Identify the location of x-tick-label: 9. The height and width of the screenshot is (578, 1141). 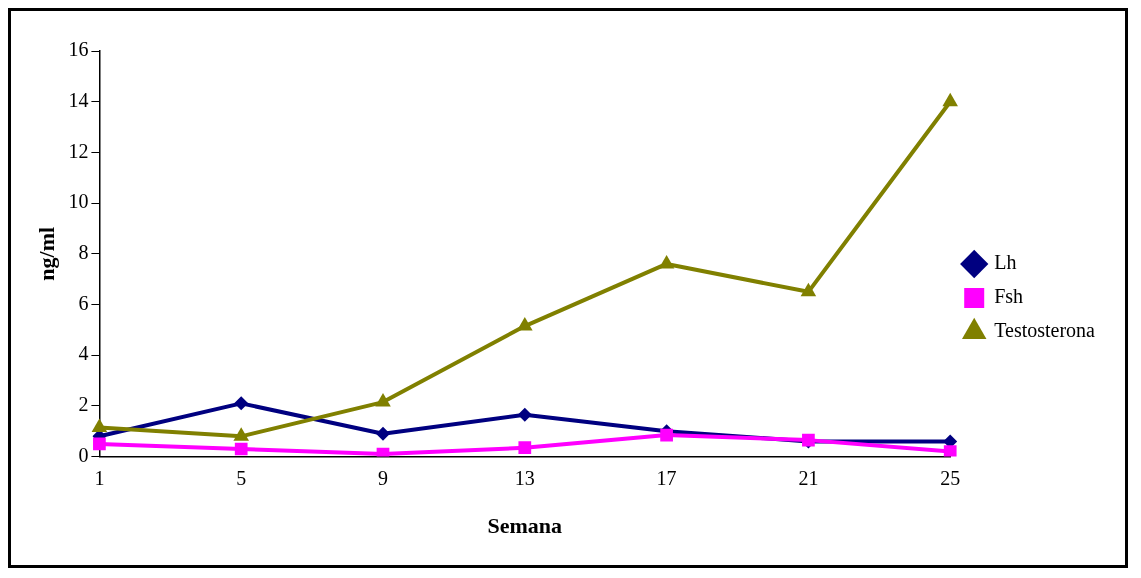
(383, 477).